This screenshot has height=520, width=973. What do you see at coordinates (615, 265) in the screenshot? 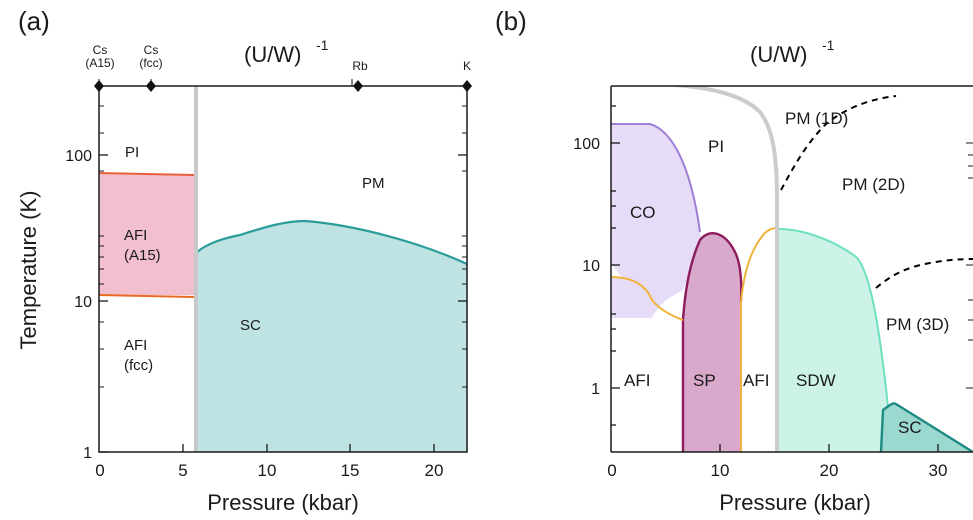
I see `panel-b-y-ticks` at bounding box center [615, 265].